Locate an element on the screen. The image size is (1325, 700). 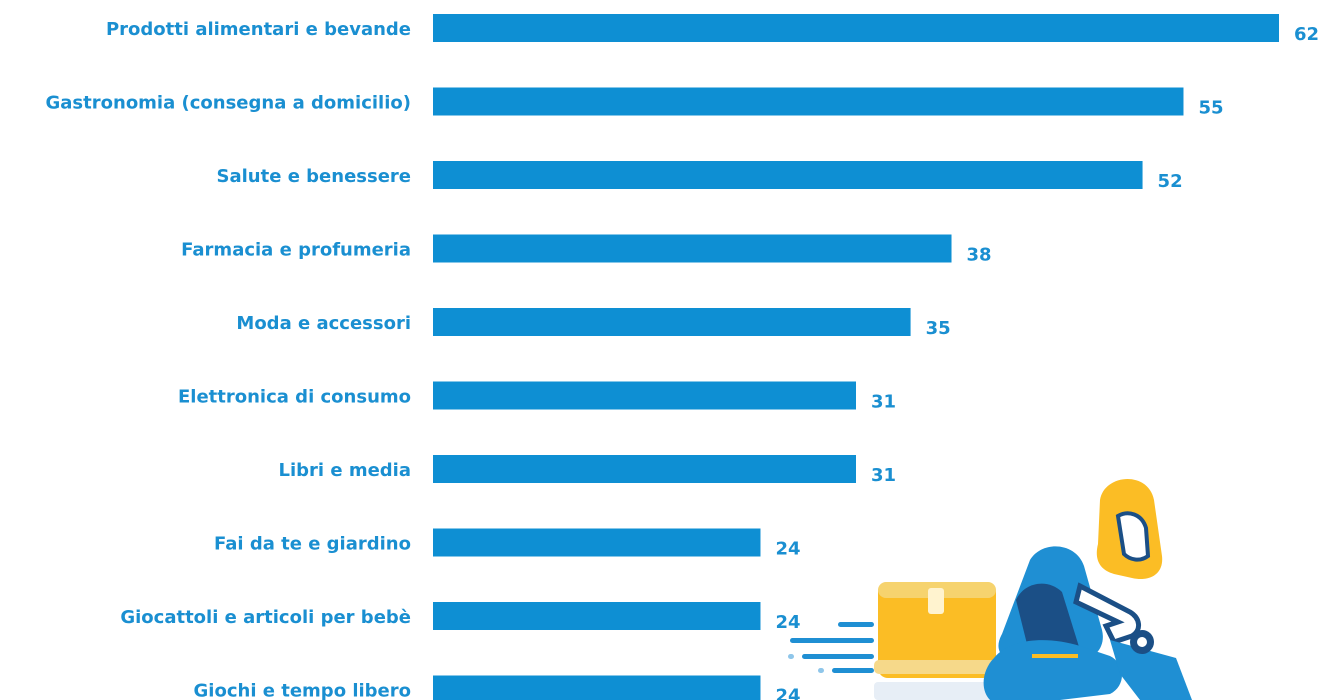
value-label-0: 62 is located at coordinates (1306, 34).